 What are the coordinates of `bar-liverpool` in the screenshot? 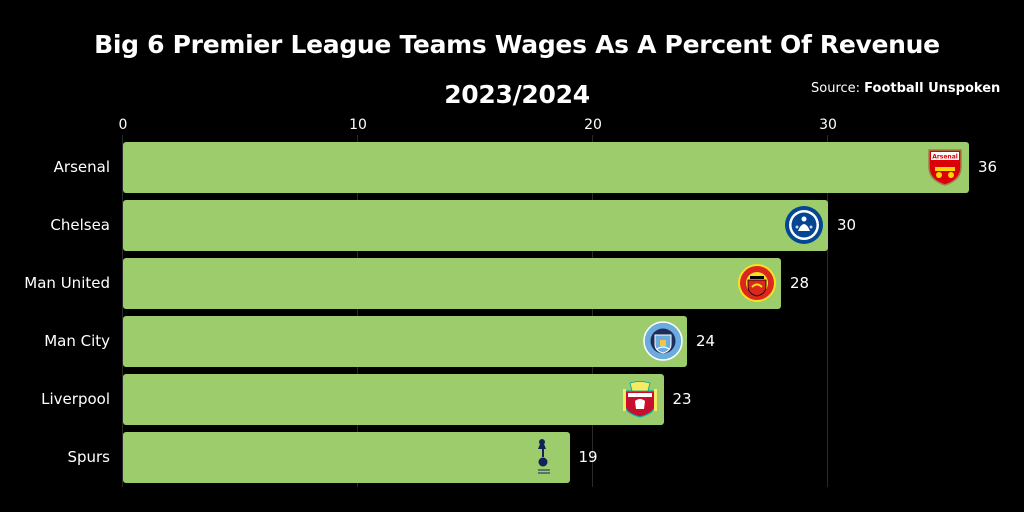 It's located at (393, 399).